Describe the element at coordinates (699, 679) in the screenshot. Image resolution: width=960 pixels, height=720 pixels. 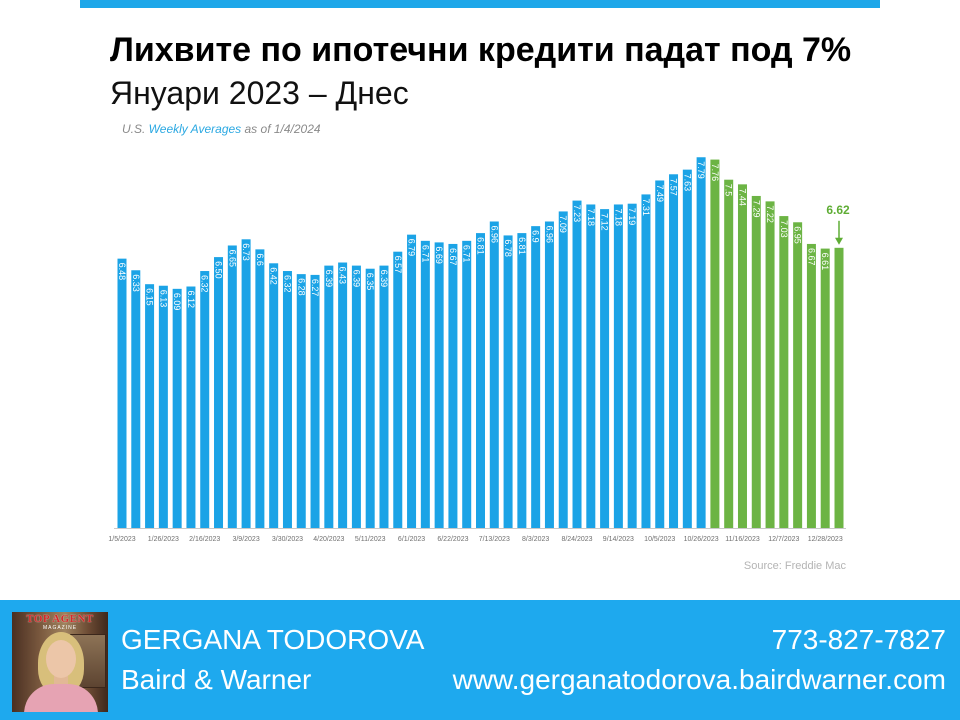
I see `agent-website: www.gerganatodorova.bairdwarner.com` at that location.